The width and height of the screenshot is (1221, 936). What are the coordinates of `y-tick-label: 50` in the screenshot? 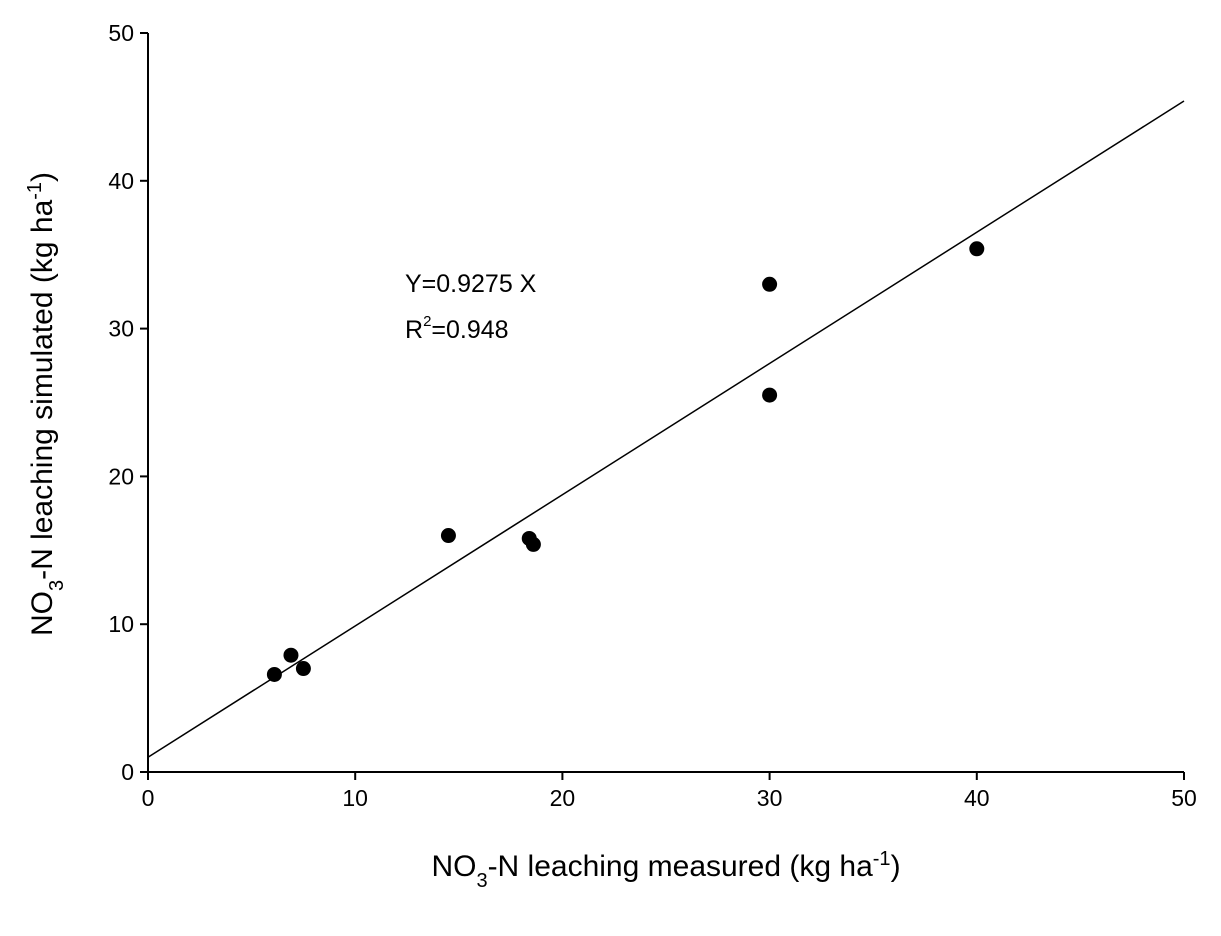 It's located at (121, 33).